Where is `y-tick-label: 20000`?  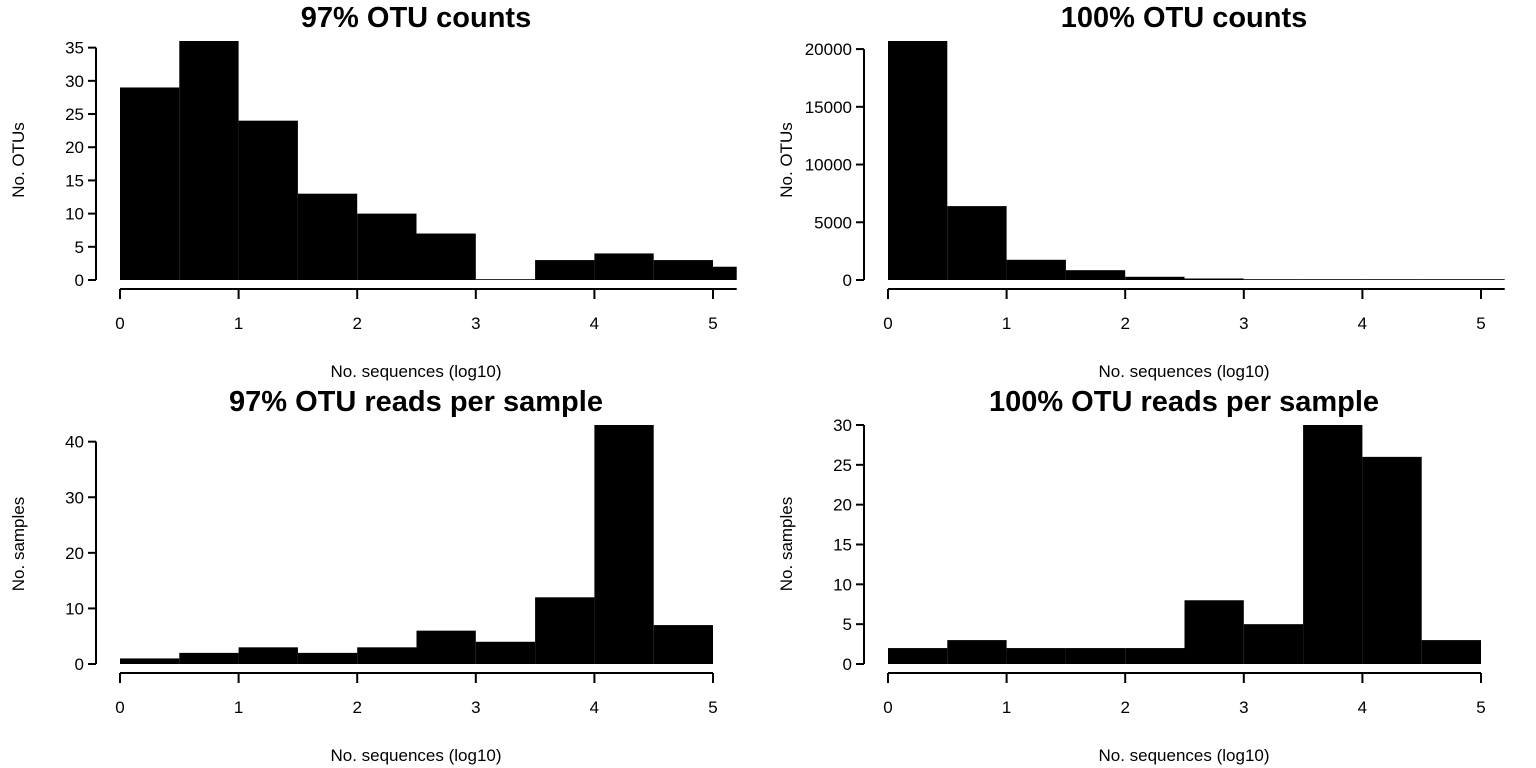
y-tick-label: 20000 is located at coordinates (828, 49).